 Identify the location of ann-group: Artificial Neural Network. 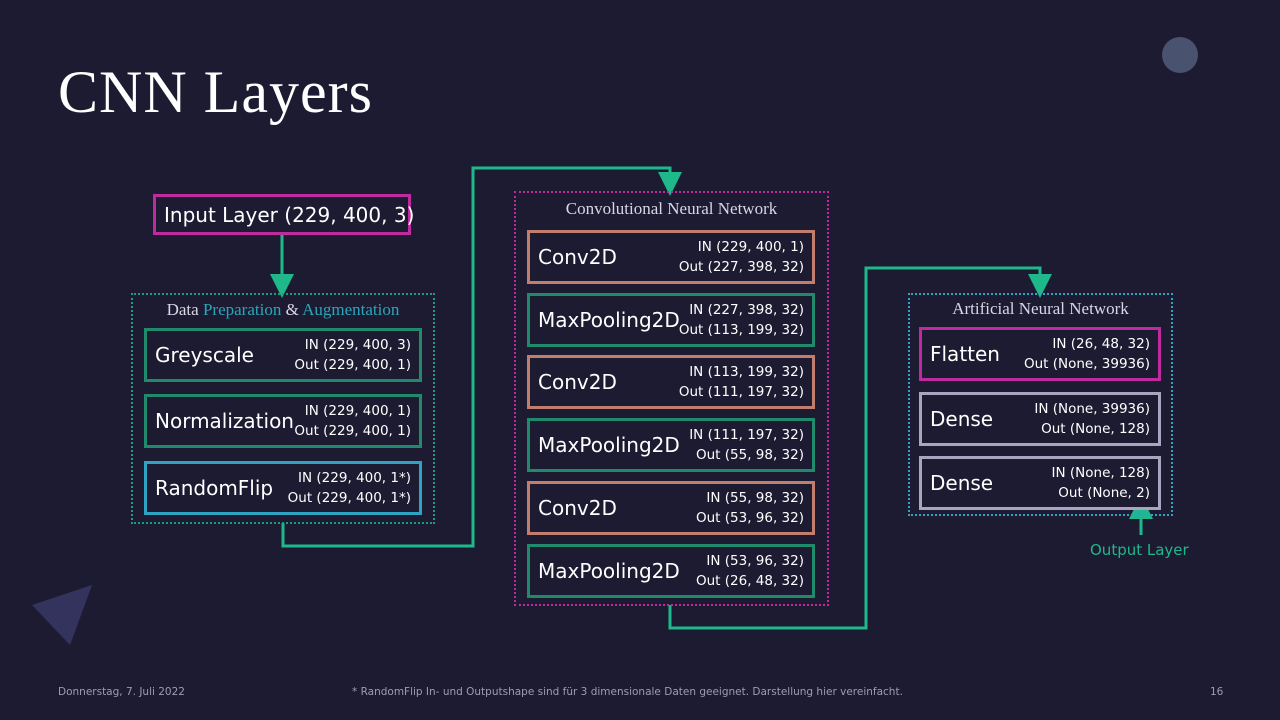
(1040, 404).